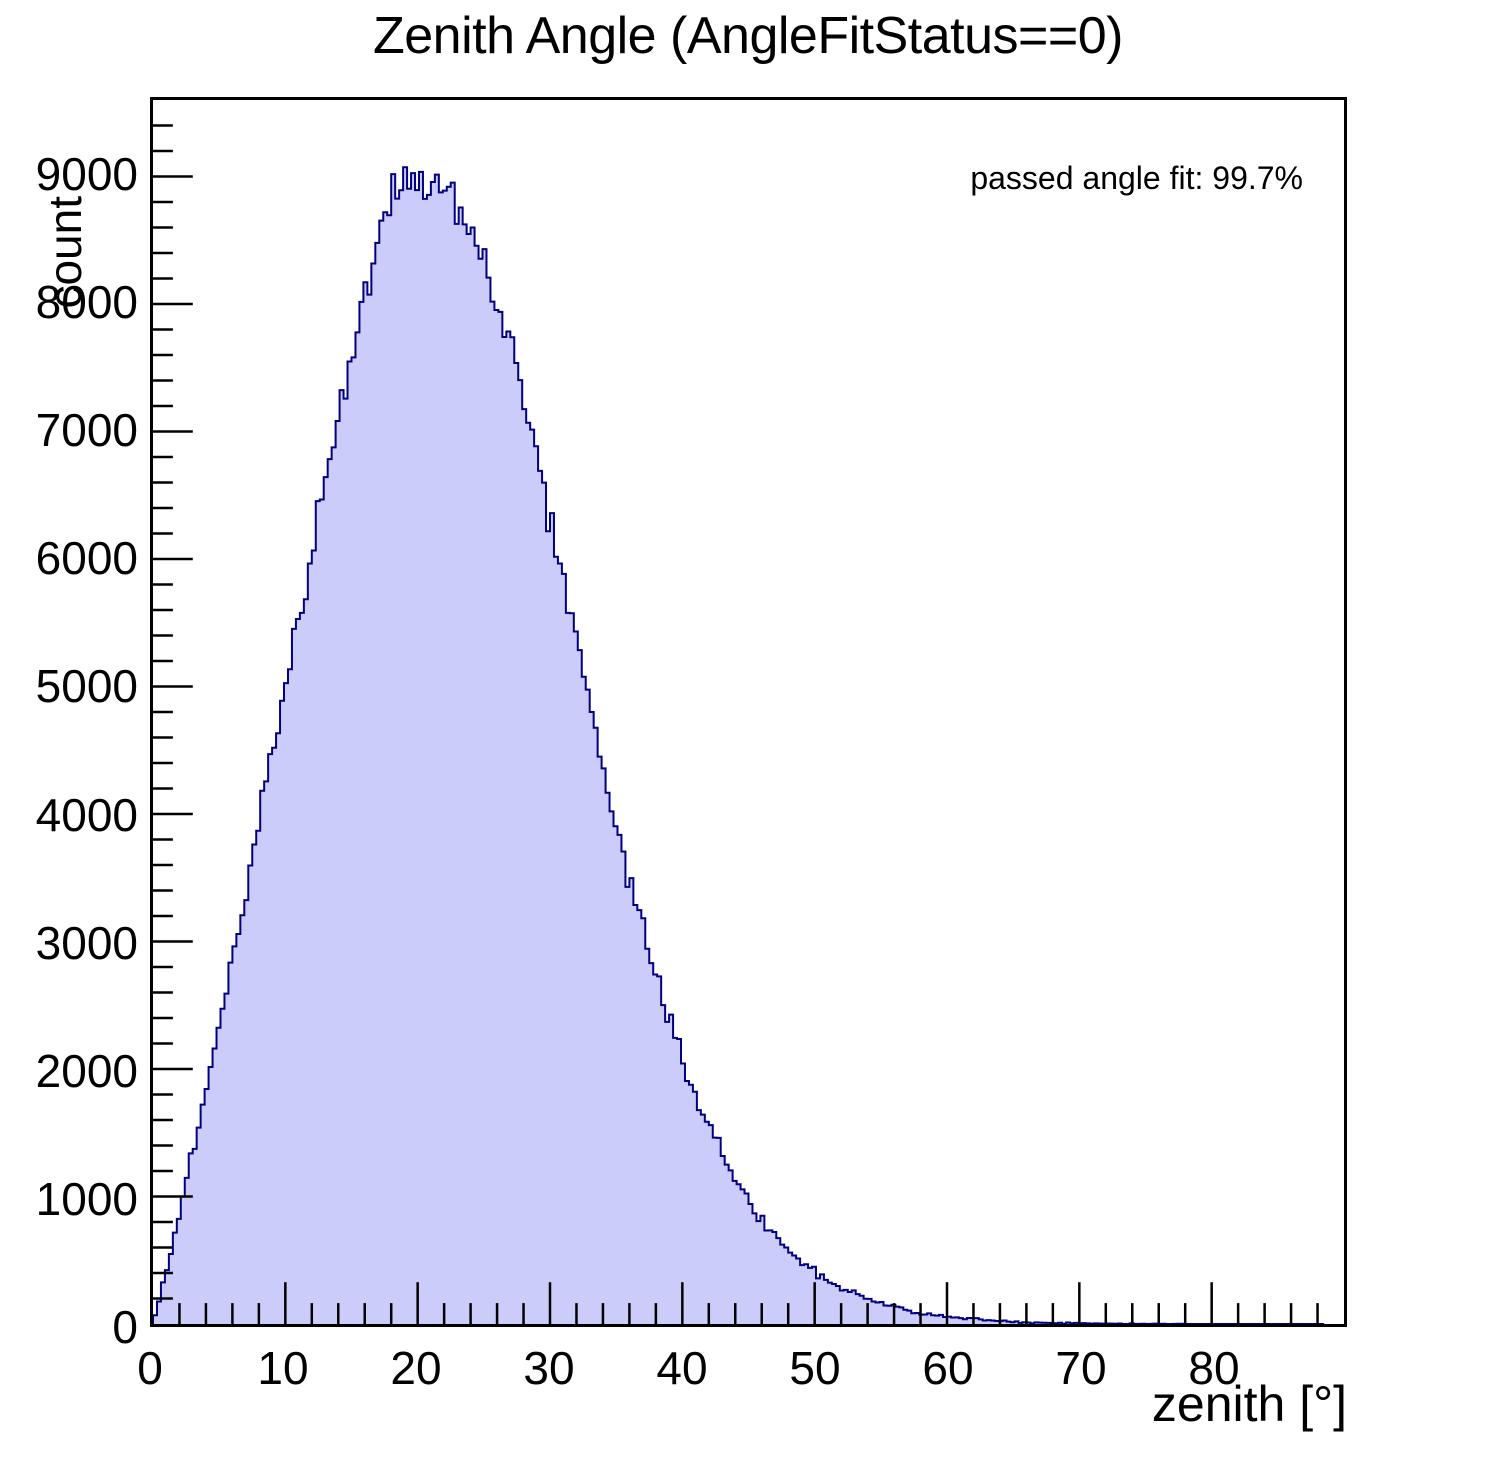 Image resolution: width=1496 pixels, height=1472 pixels. Describe the element at coordinates (86, 173) in the screenshot. I see `y-axis-tick-label: 9000` at that location.